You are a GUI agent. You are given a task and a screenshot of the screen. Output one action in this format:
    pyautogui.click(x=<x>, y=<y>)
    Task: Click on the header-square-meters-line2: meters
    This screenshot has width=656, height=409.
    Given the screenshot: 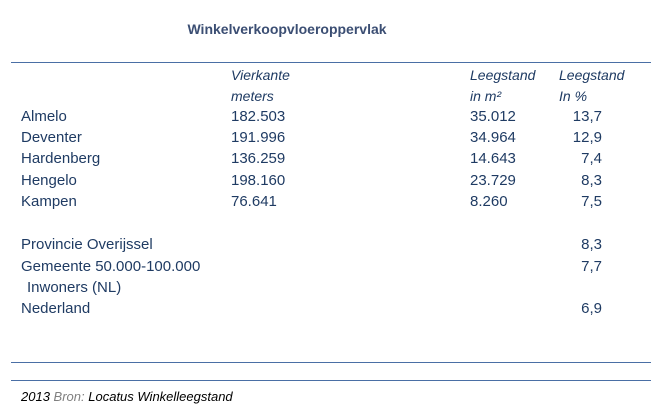 What is the action you would take?
    pyautogui.click(x=252, y=96)
    